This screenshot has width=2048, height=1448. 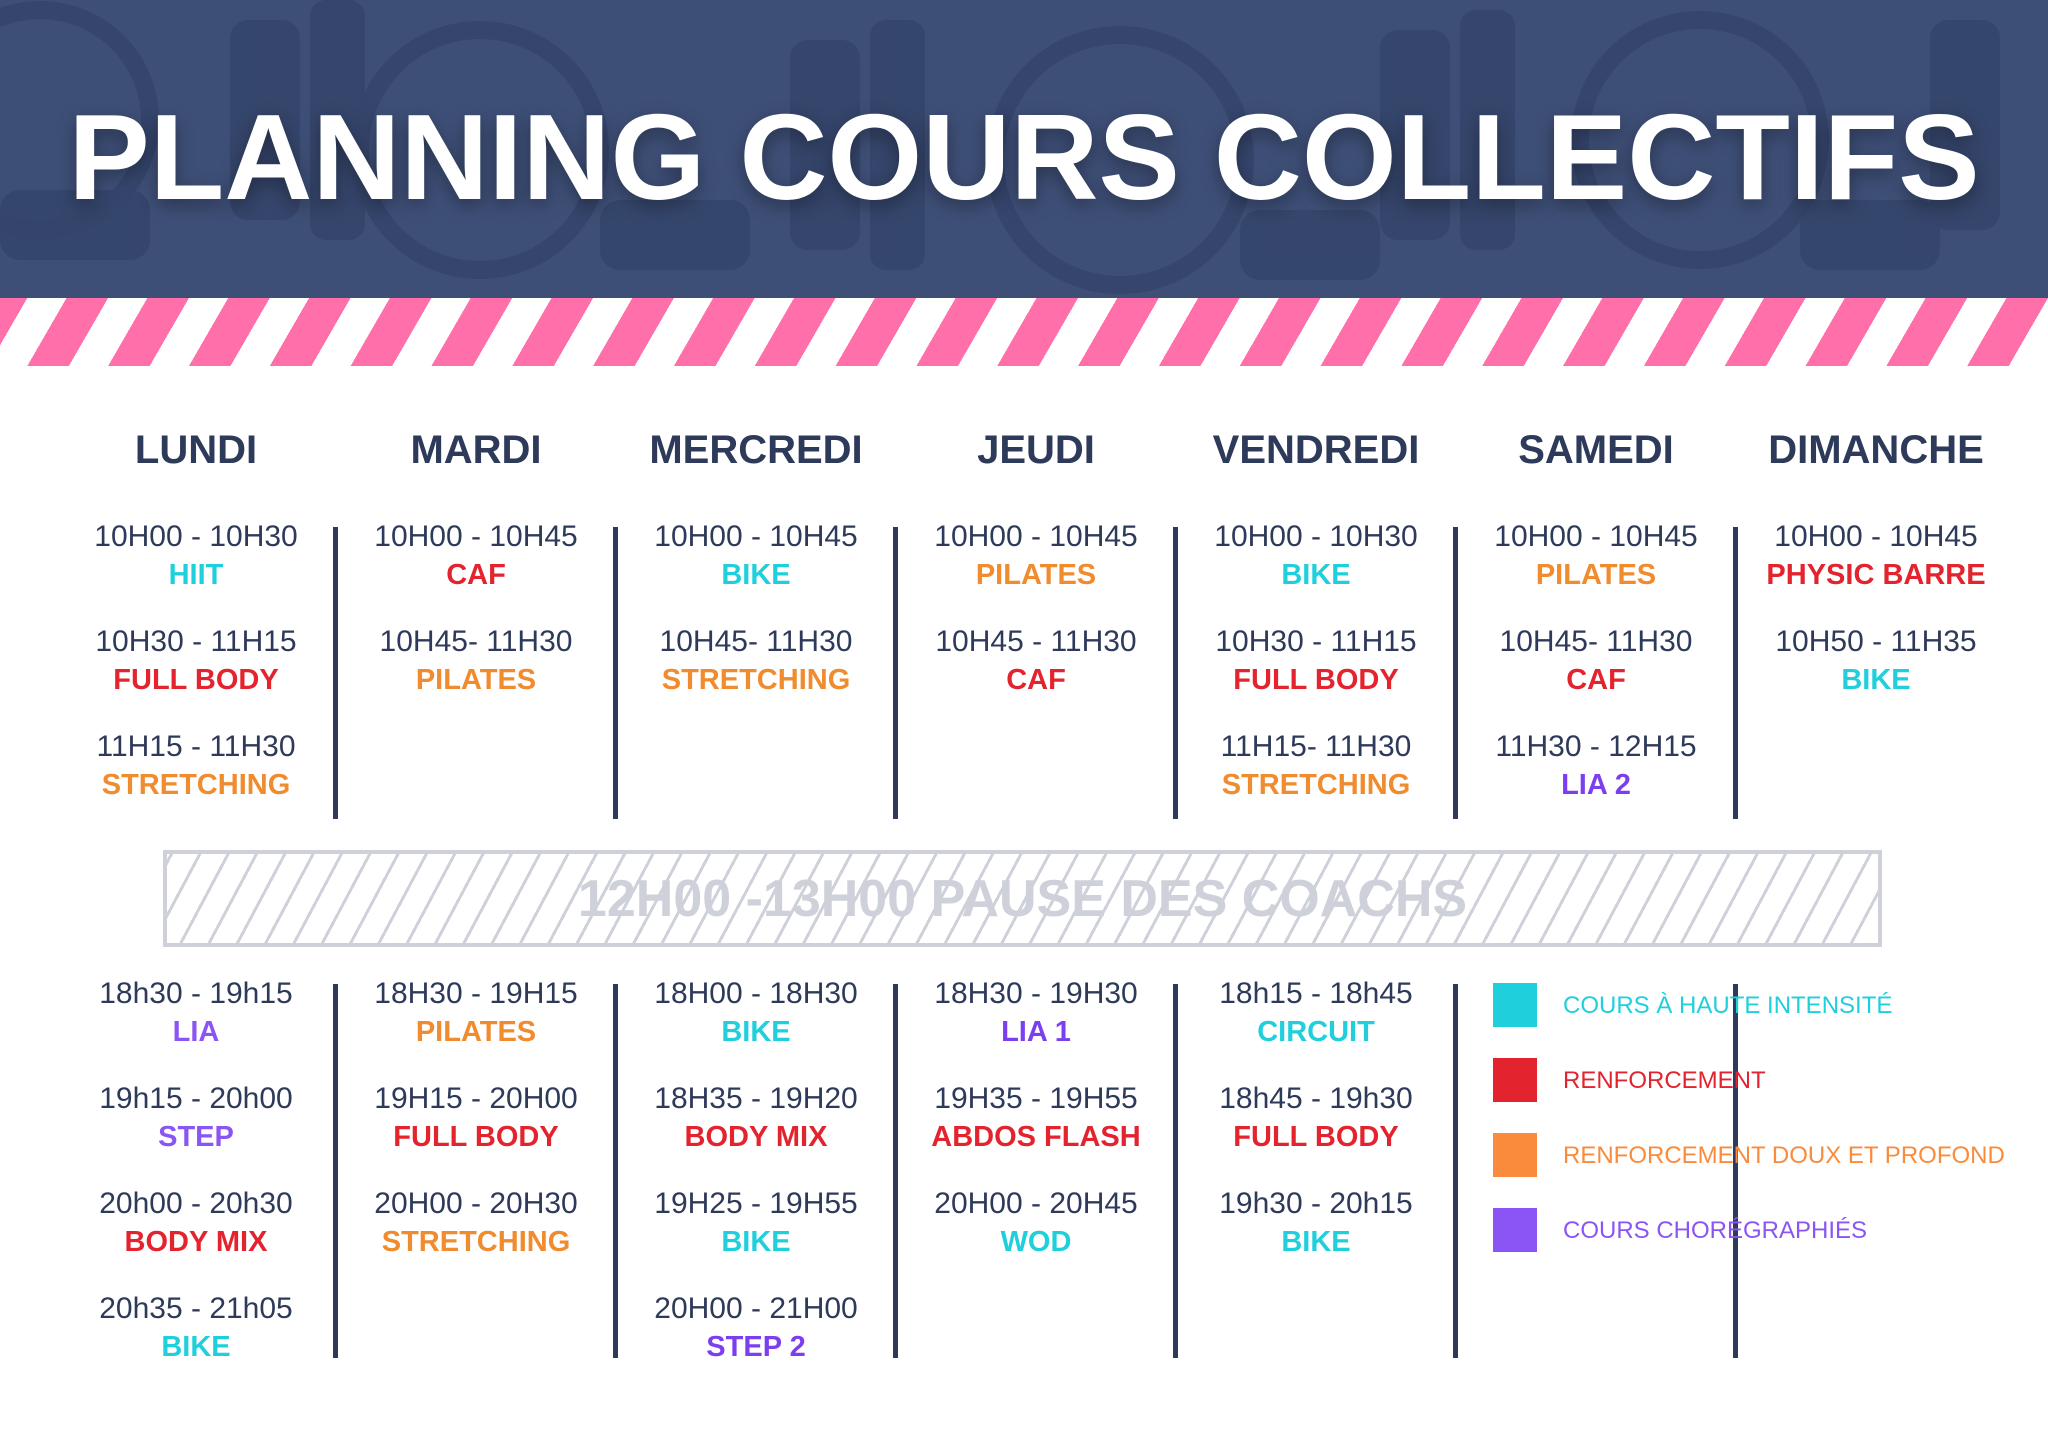 I want to click on slot-time: 10H45 - 11H30, so click(x=1036, y=641).